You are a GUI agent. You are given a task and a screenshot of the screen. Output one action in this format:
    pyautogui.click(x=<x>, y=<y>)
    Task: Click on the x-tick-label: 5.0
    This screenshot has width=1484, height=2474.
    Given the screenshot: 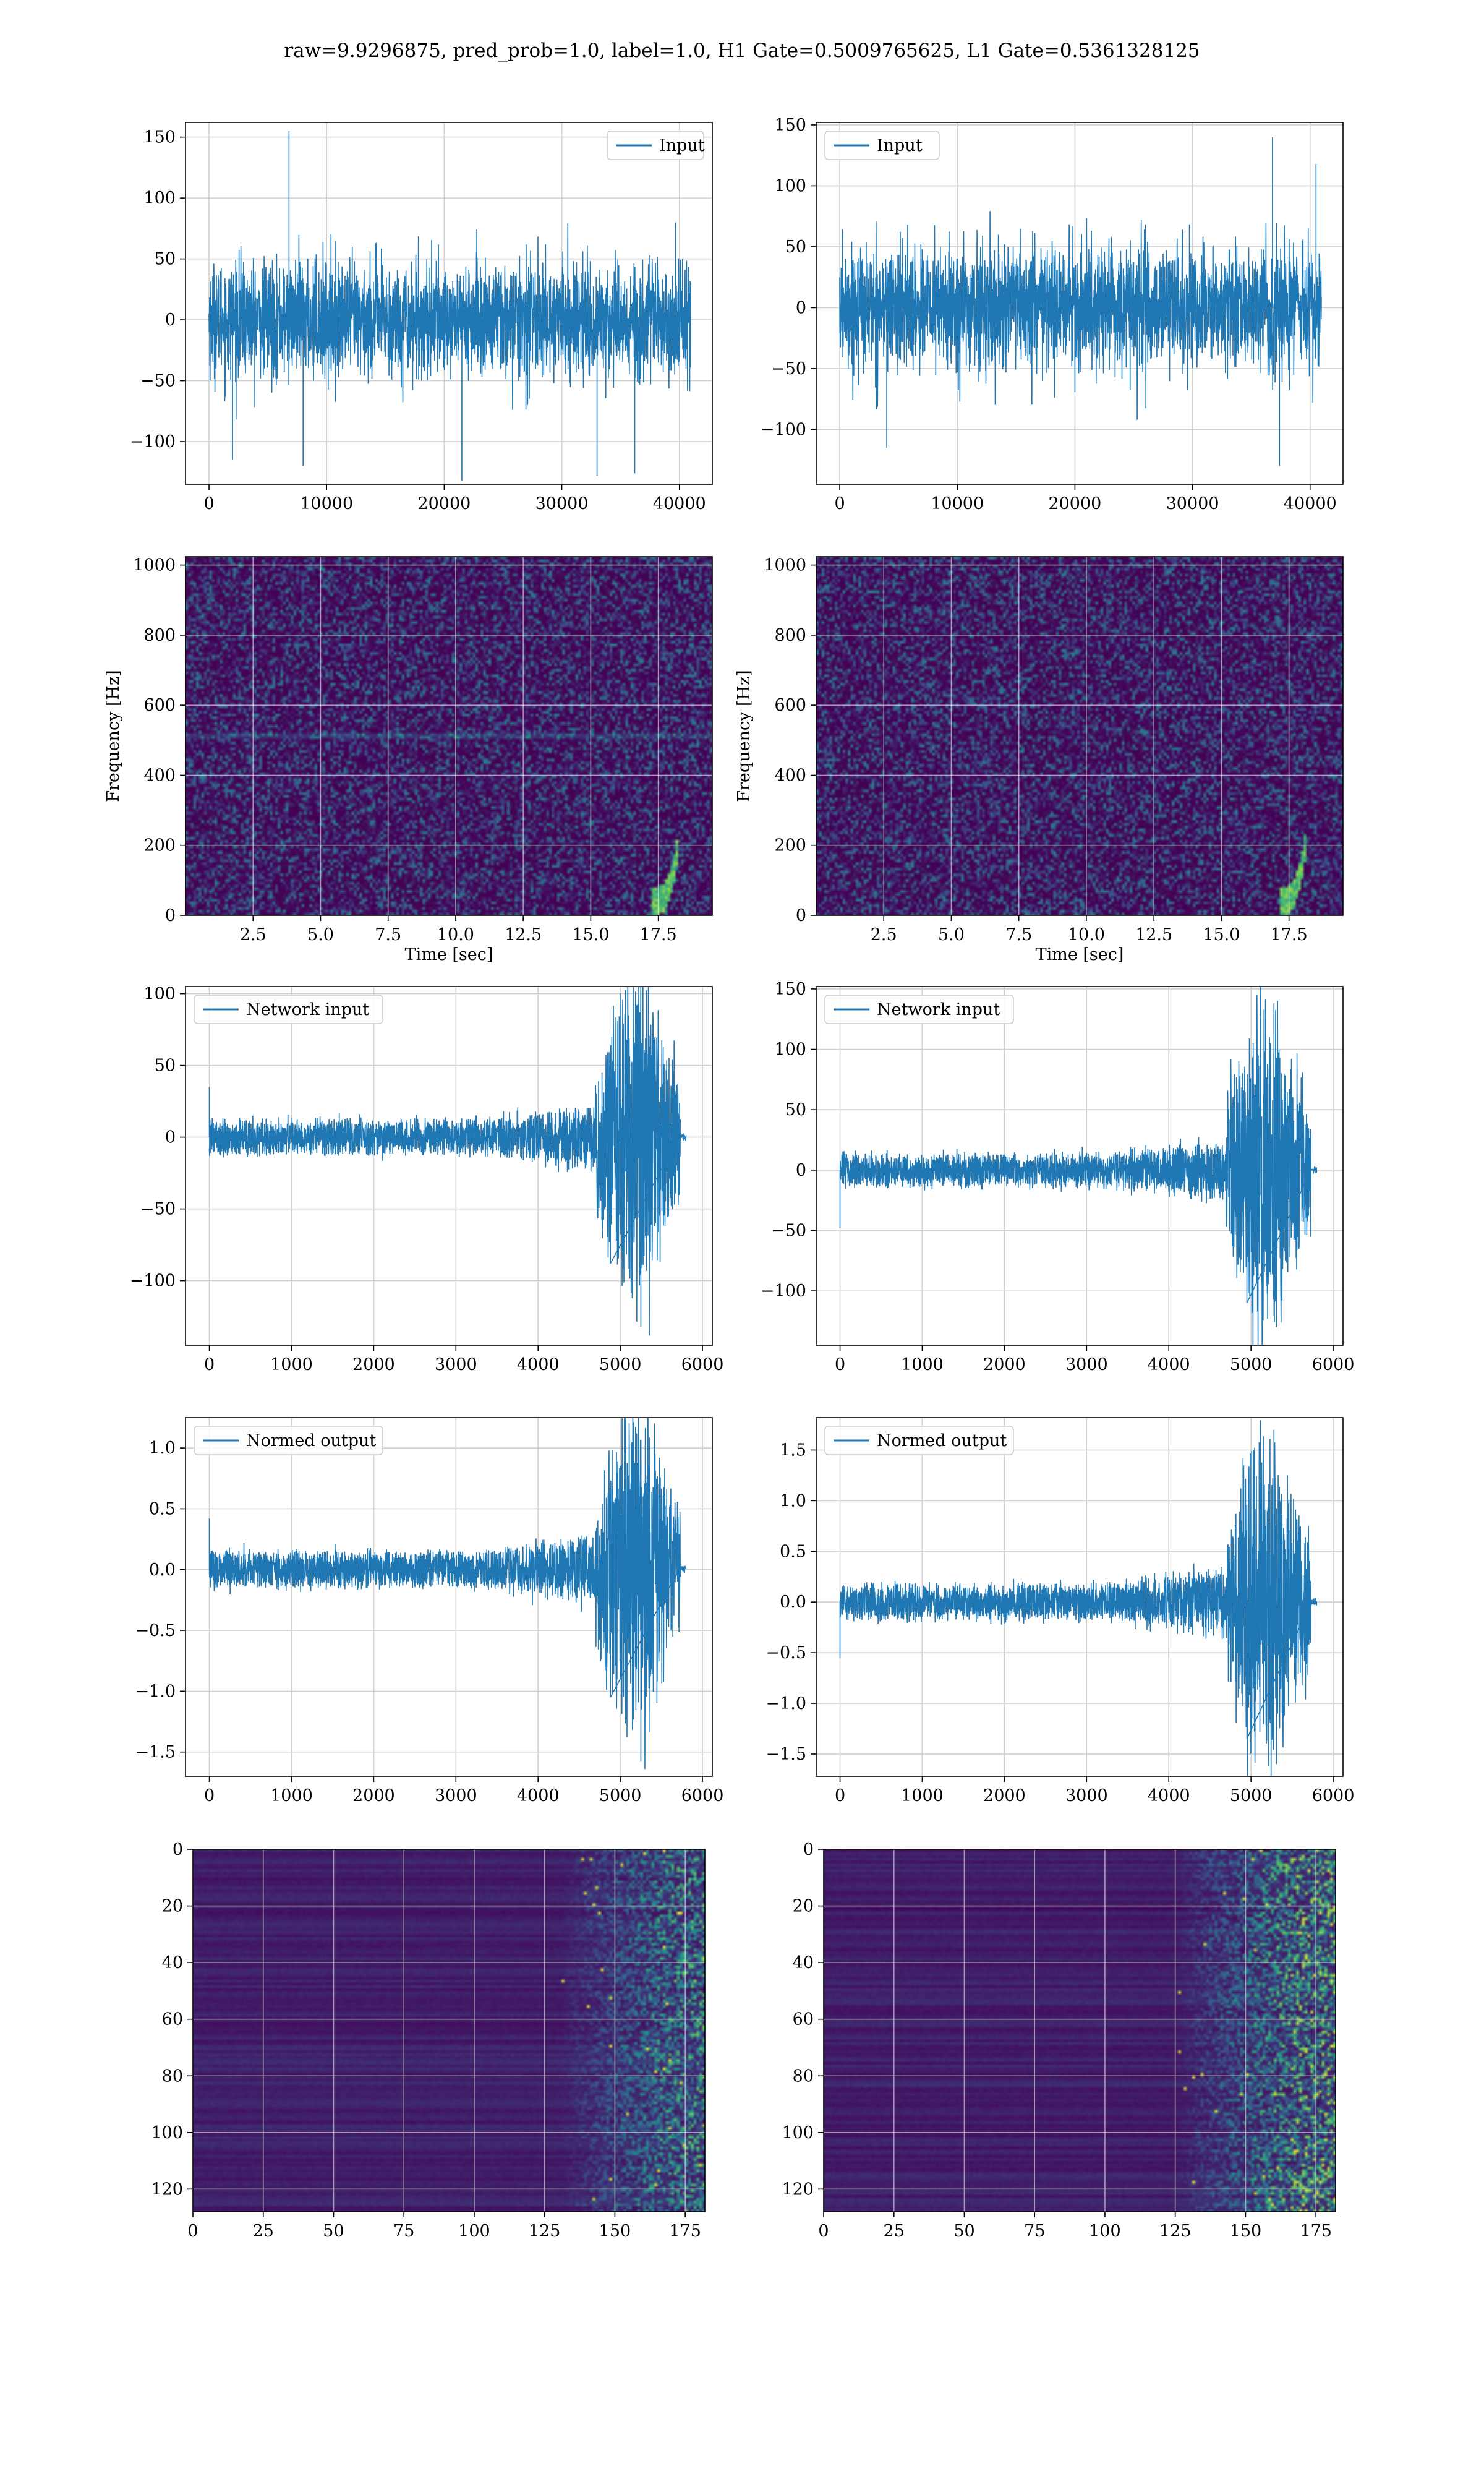 What is the action you would take?
    pyautogui.click(x=320, y=934)
    